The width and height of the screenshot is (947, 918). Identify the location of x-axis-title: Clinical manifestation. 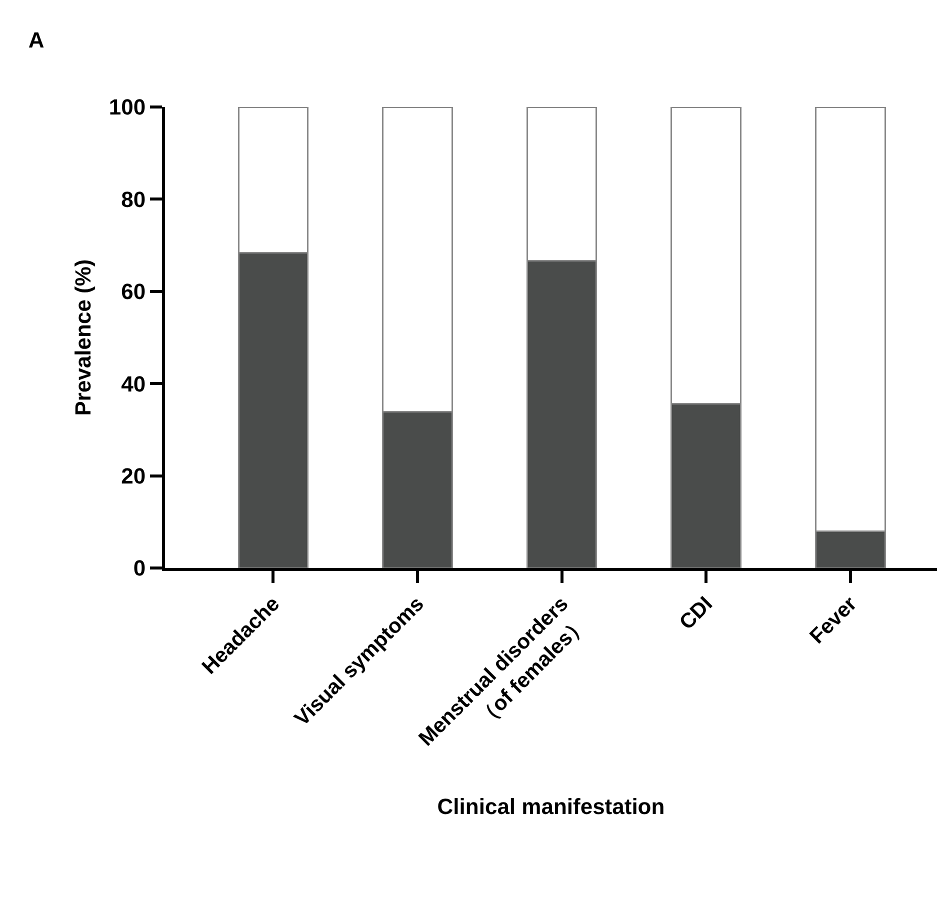
(551, 806).